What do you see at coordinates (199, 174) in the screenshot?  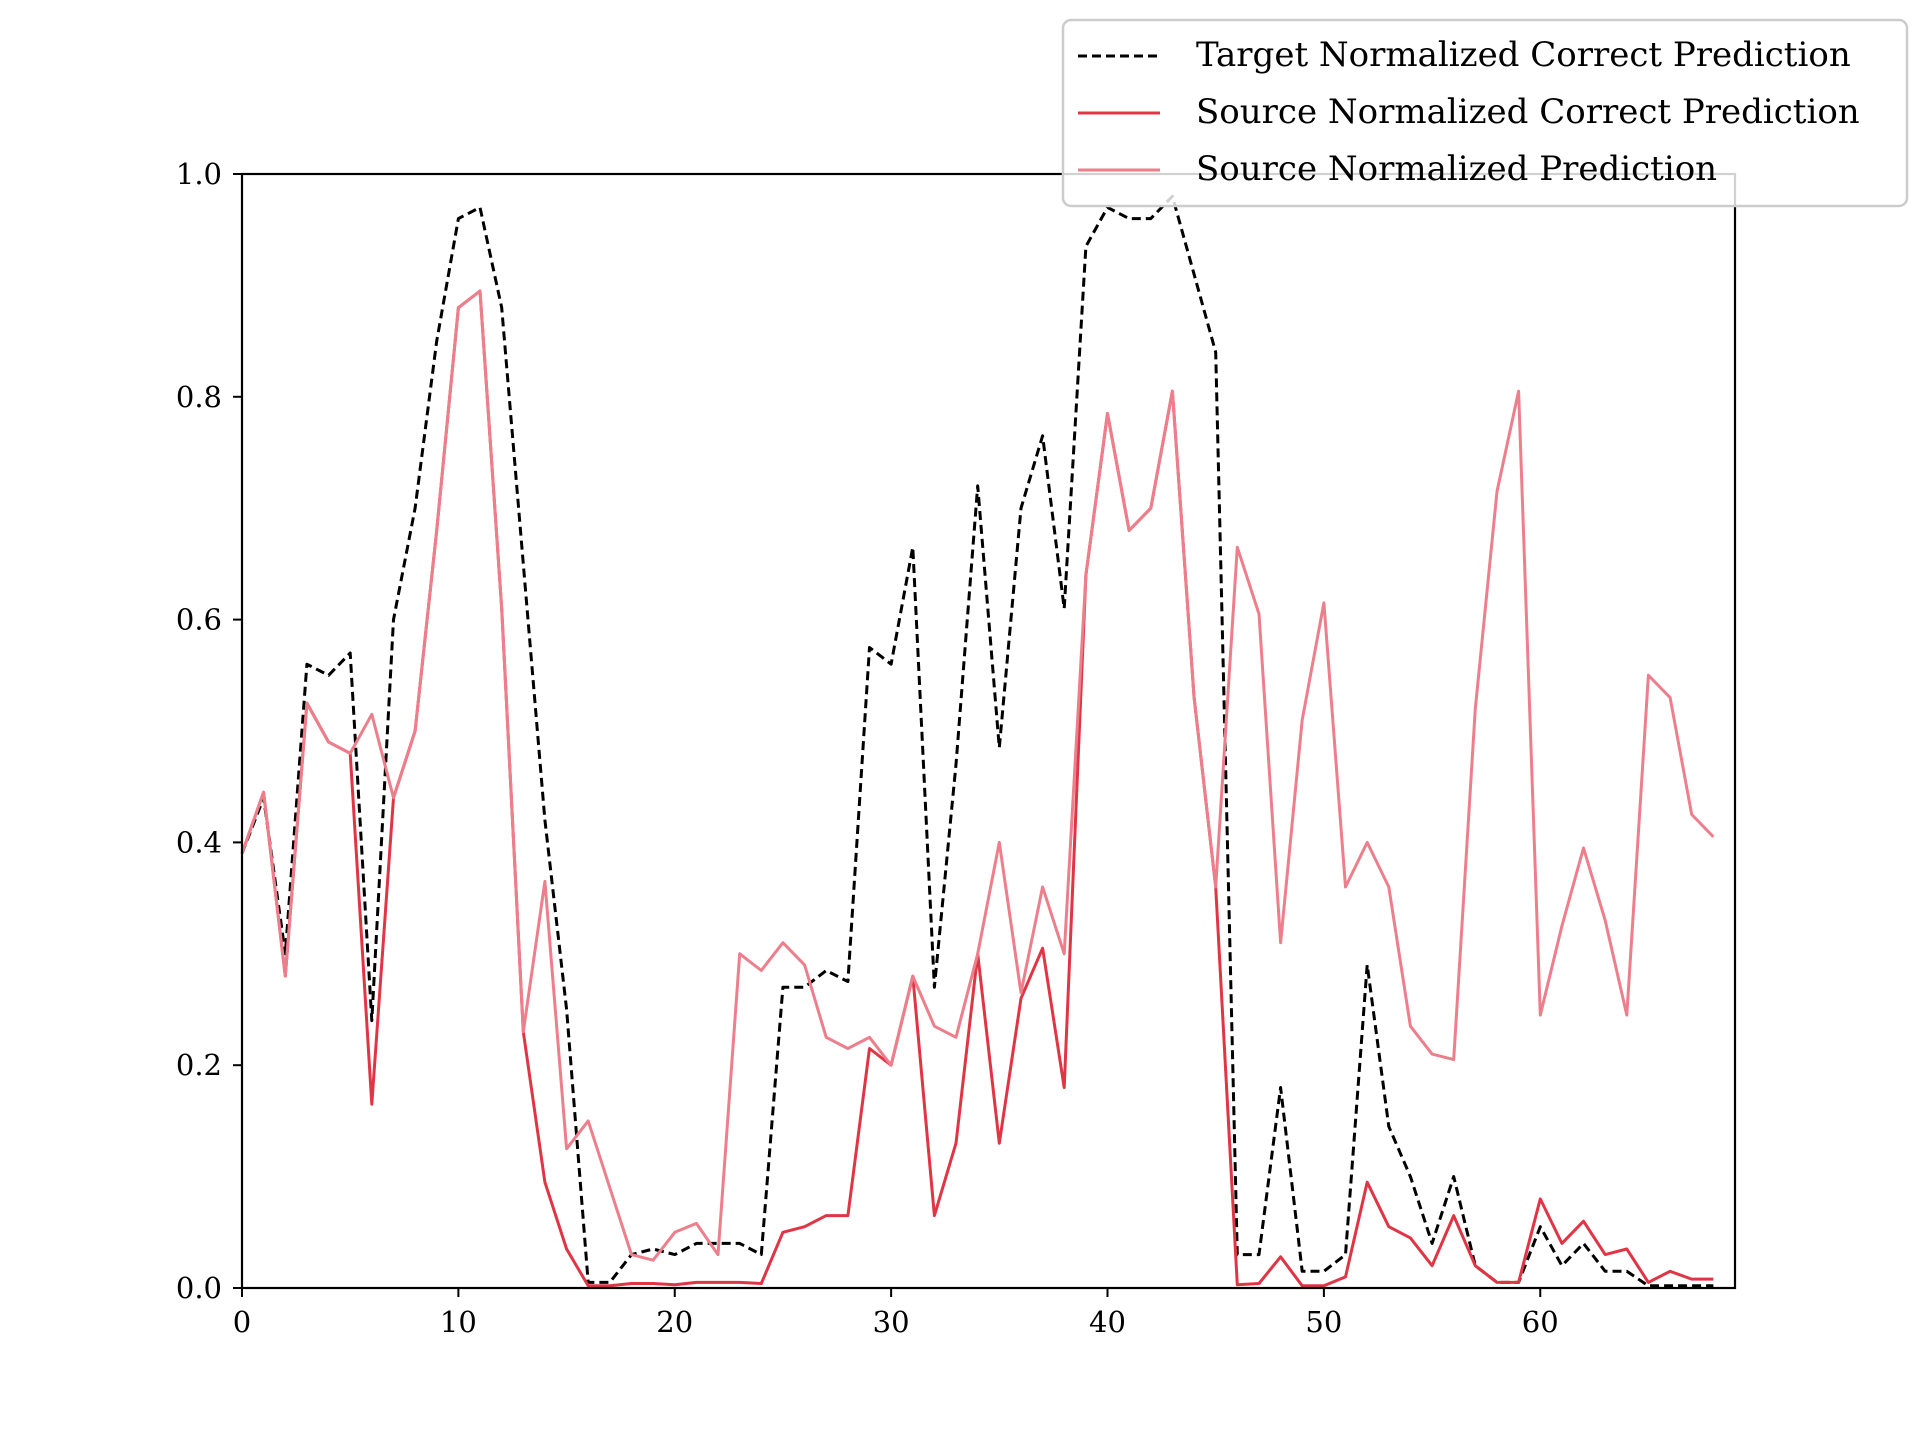 I see `y-tick-label: 1.0` at bounding box center [199, 174].